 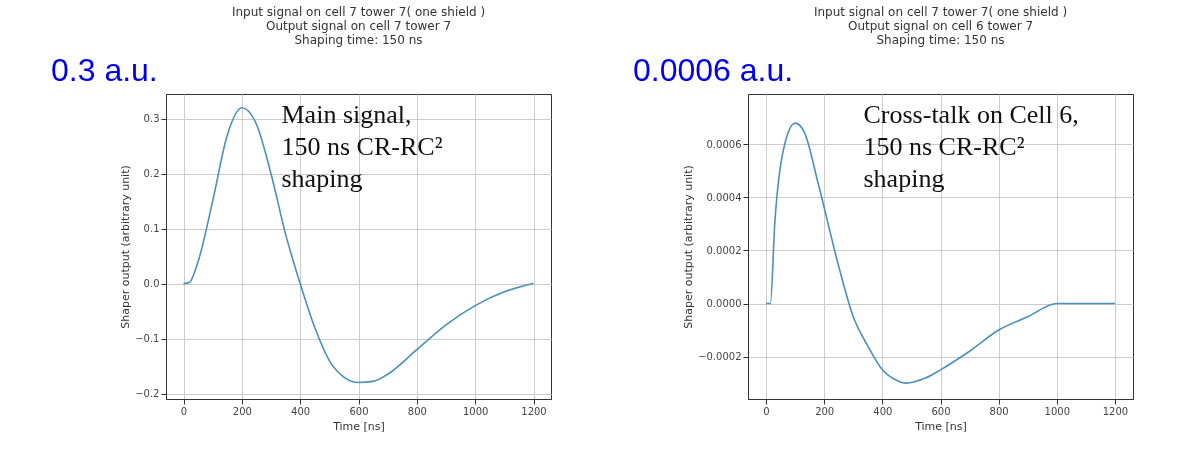 What do you see at coordinates (940, 26) in the screenshot?
I see `chart-title: Input signal on cell 7 tower 7( one shield ) Output signal on cell 6 tower 7 Shaping time: 150 ns` at bounding box center [940, 26].